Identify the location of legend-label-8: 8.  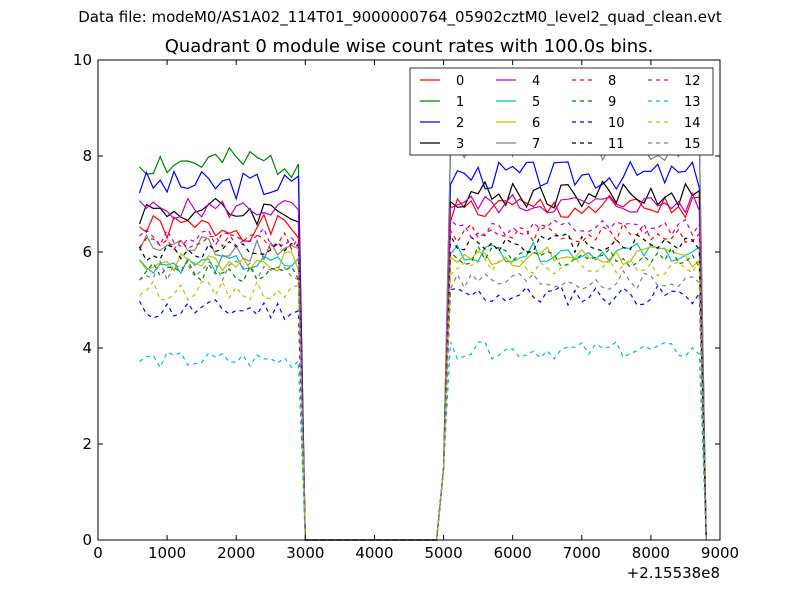
(612, 81).